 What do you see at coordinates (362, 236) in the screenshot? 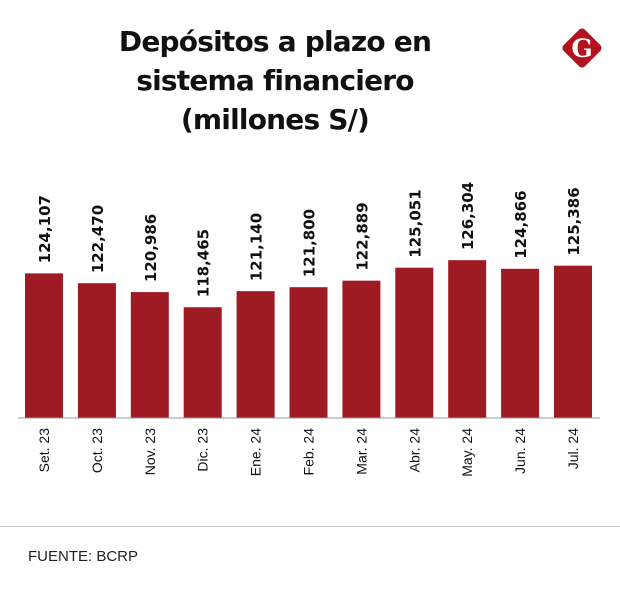
I see `data-label: 122,889` at bounding box center [362, 236].